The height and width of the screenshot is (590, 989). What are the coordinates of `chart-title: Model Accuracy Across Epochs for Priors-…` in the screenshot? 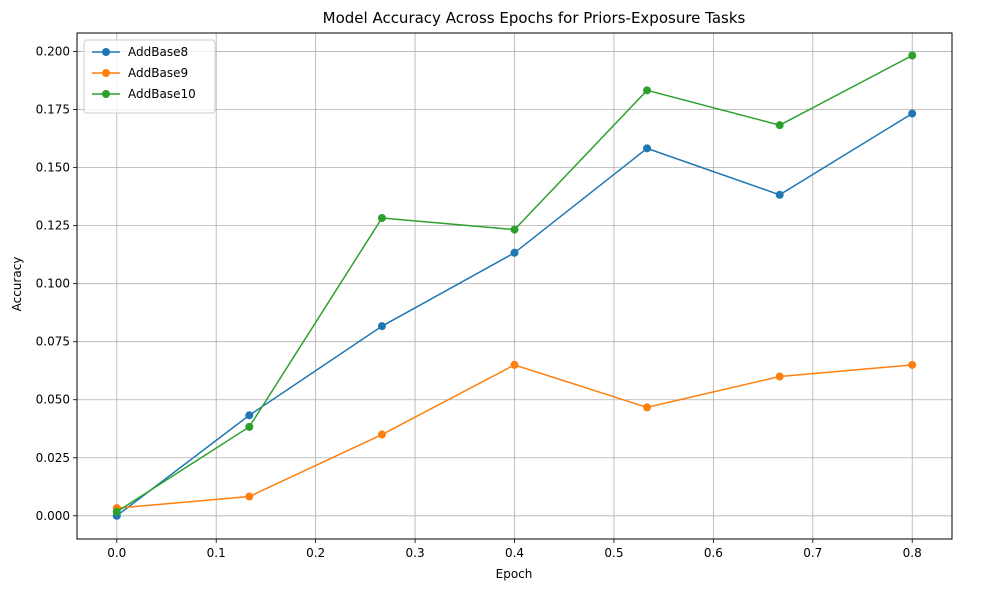 It's located at (534, 18).